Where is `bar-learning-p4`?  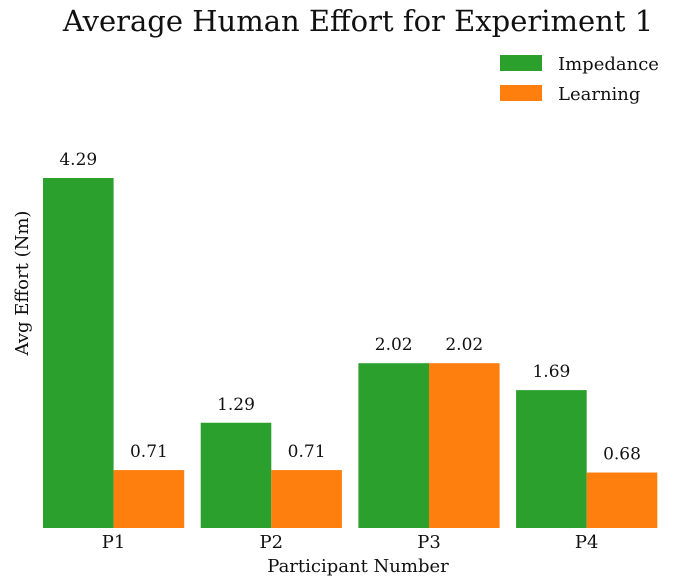 bar-learning-p4 is located at coordinates (622, 500).